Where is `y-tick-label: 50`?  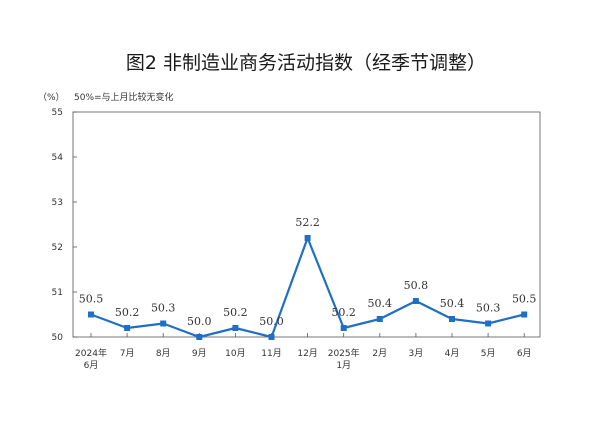 y-tick-label: 50 is located at coordinates (58, 338).